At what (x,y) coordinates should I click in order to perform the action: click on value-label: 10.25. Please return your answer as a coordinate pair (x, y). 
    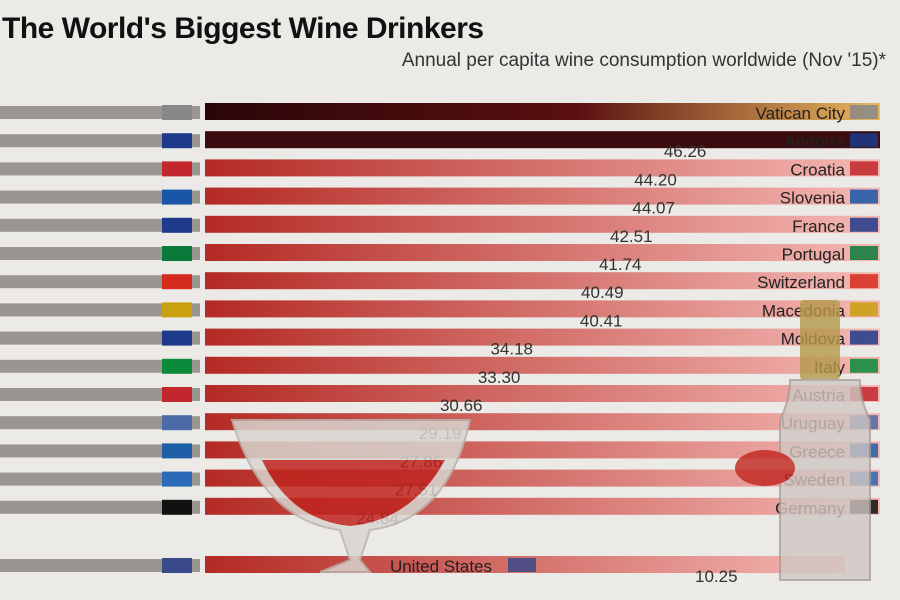
    Looking at the image, I should click on (716, 576).